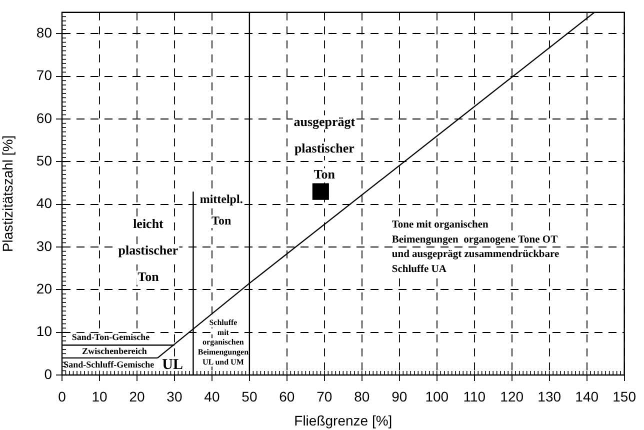 The height and width of the screenshot is (430, 644). What do you see at coordinates (324, 396) in the screenshot?
I see `x-tick-label: 70` at bounding box center [324, 396].